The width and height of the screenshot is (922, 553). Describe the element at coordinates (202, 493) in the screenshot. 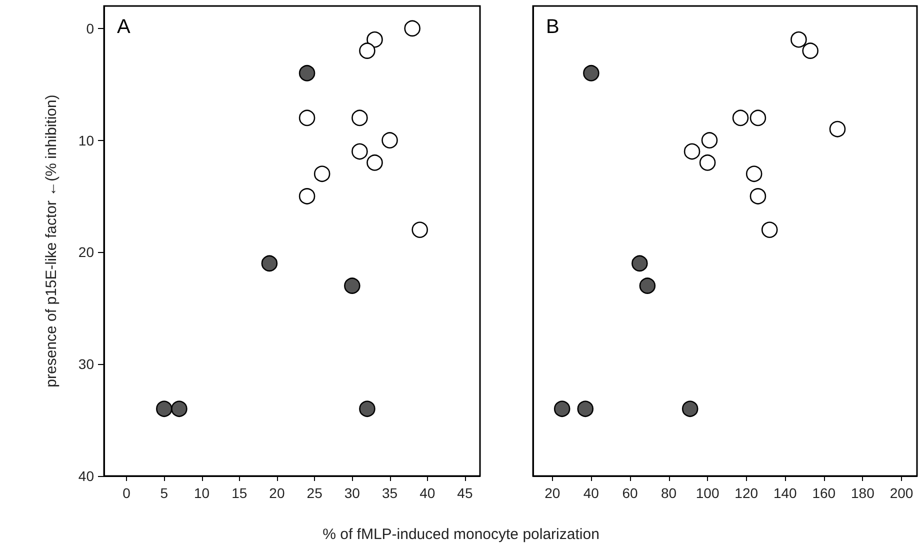

I see `x-tick-label: 10` at that location.